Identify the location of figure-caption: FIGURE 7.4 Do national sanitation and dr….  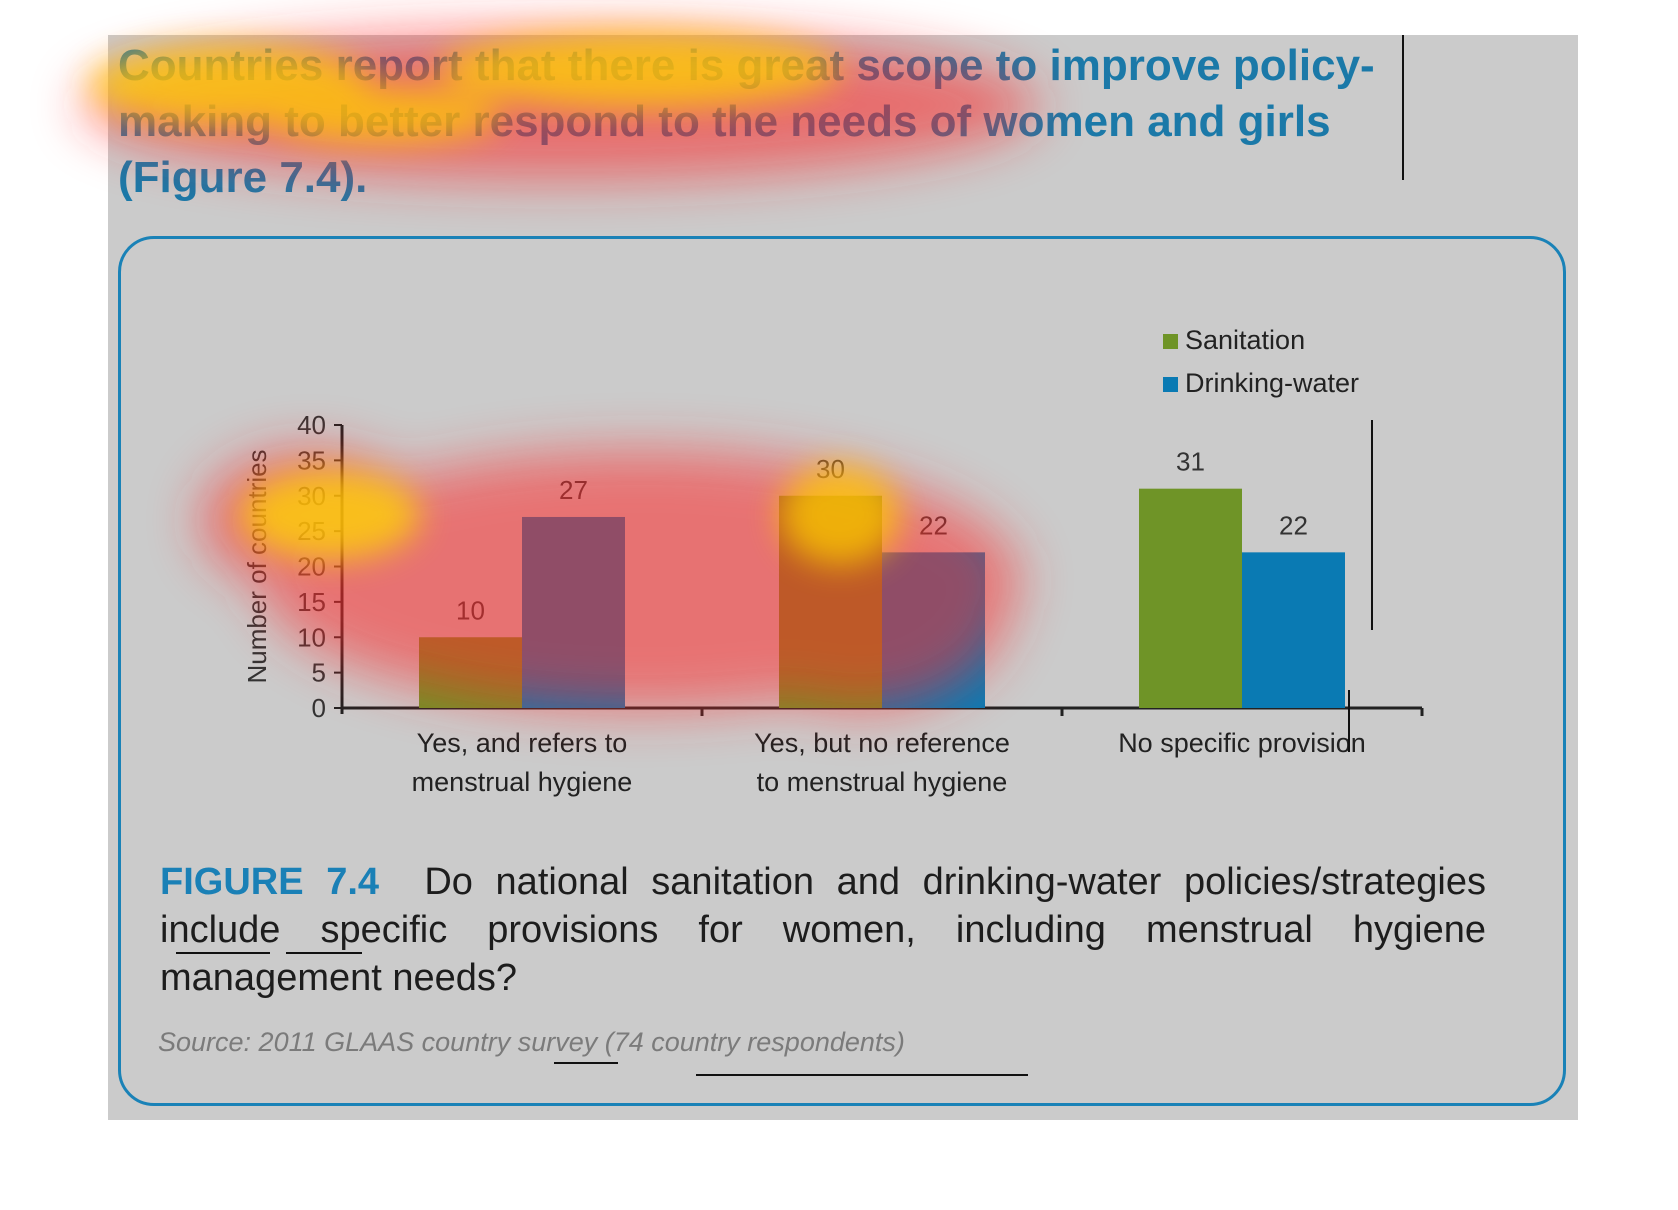
(823, 930).